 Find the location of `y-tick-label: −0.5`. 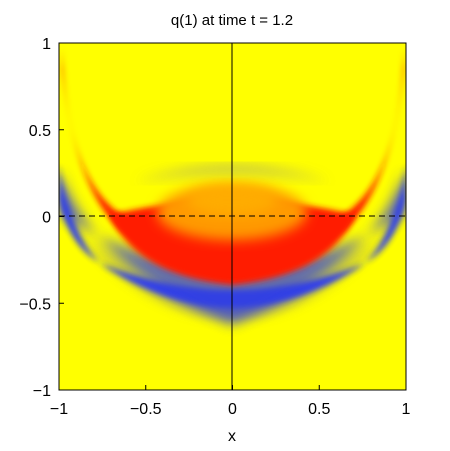

y-tick-label: −0.5 is located at coordinates (35, 304).